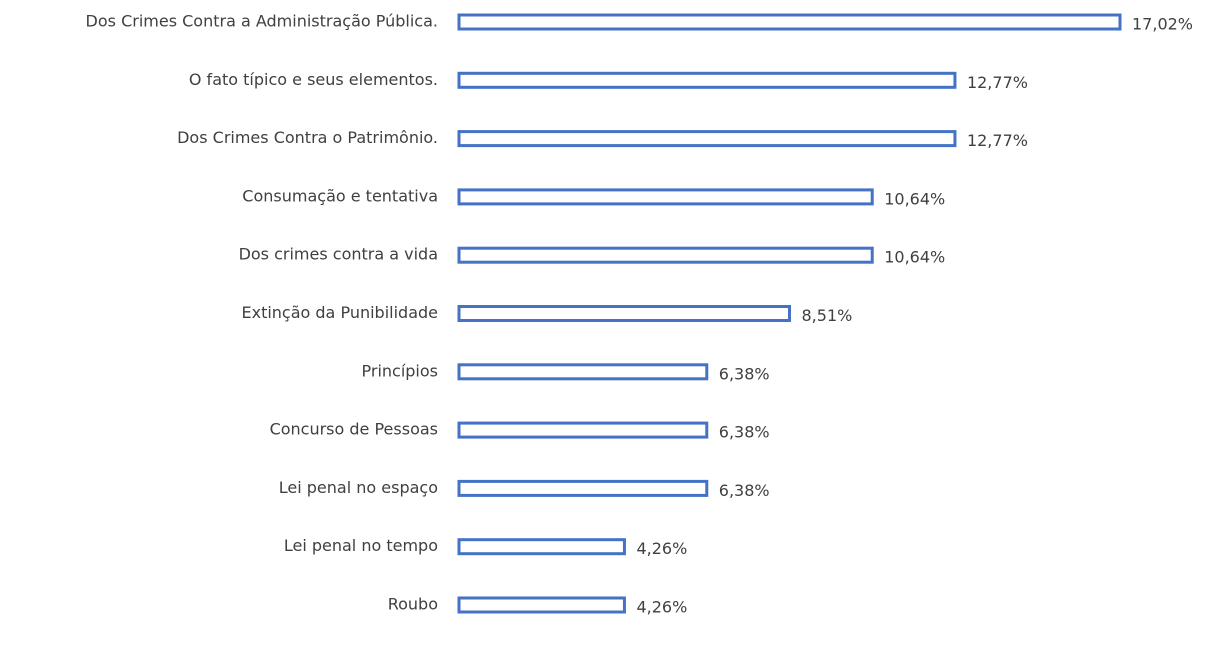 The image size is (1212, 658). Describe the element at coordinates (400, 370) in the screenshot. I see `category-label: Princípios` at that location.